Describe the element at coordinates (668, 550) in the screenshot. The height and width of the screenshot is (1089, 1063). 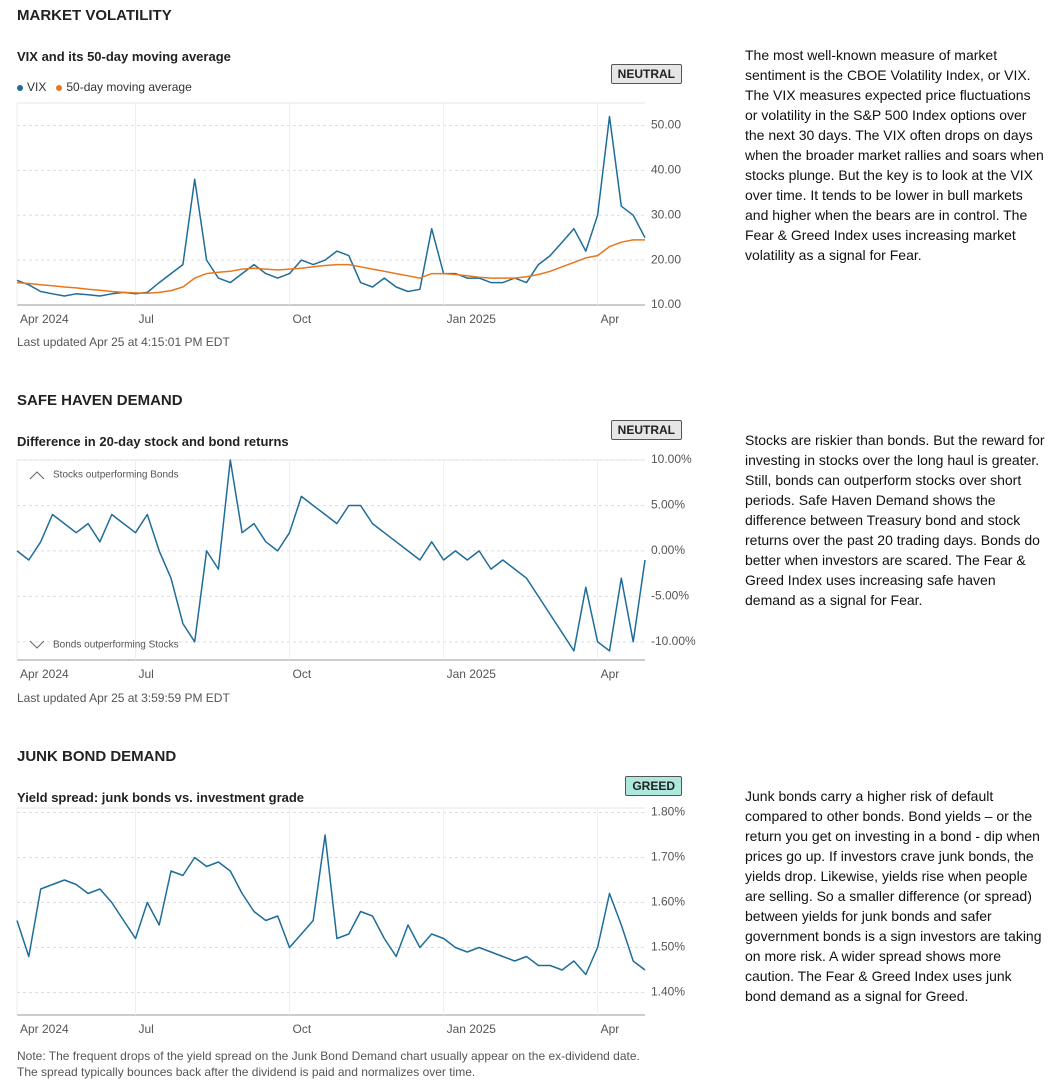
I see `y-tick-label: 0.00%` at that location.